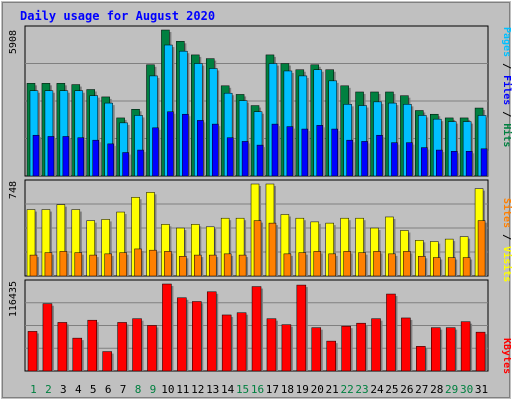 The width and height of the screenshot is (512, 405). I want to click on x-day-label: 14, so click(228, 389).